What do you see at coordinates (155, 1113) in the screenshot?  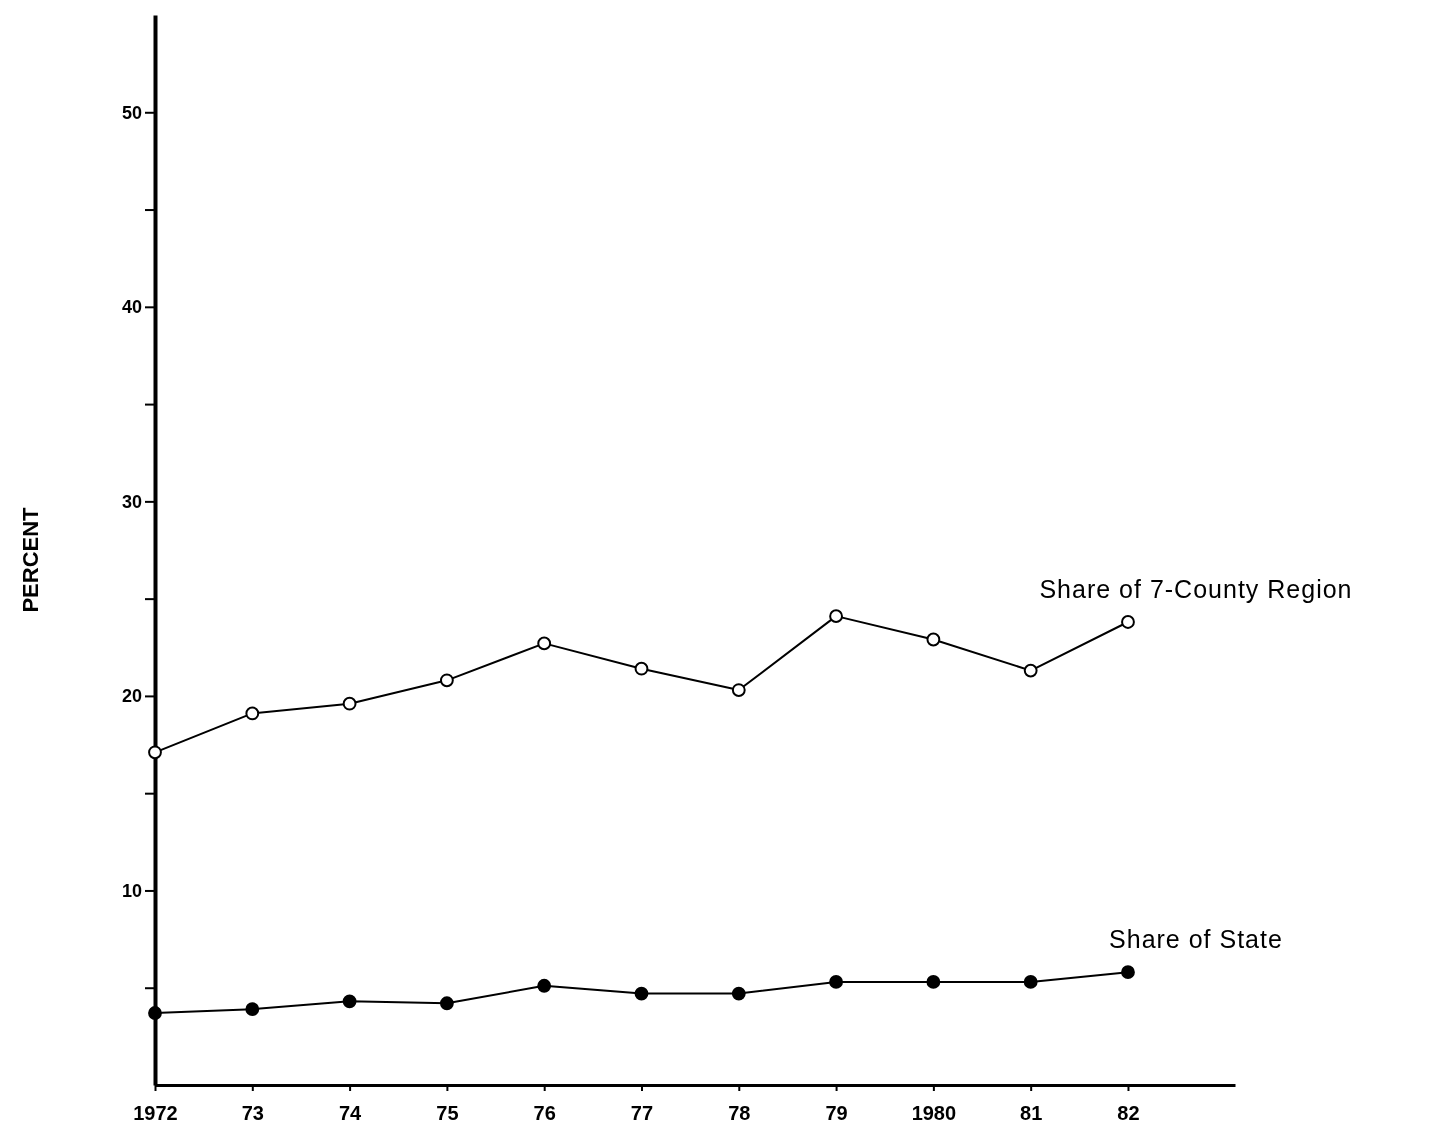 I see `x-tick-label: 1972` at bounding box center [155, 1113].